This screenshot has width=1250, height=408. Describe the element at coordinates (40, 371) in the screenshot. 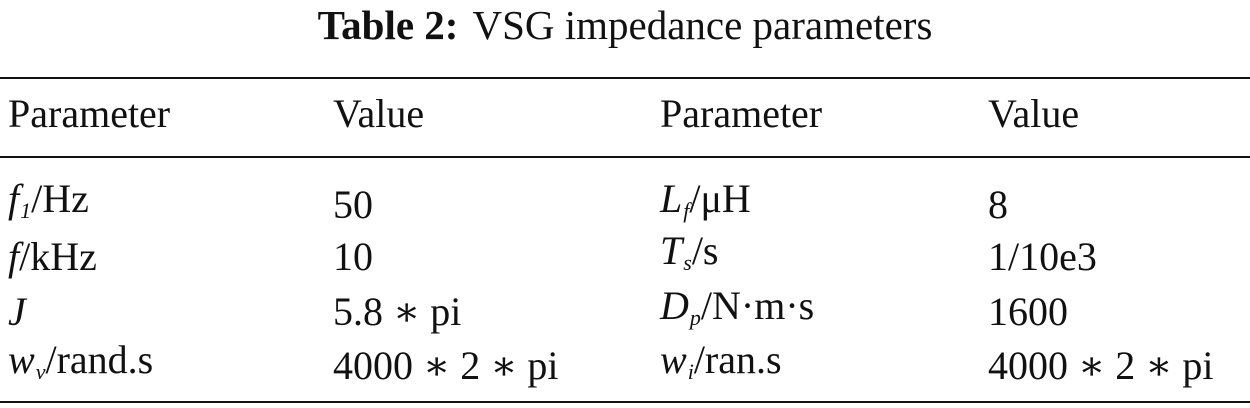

I see `subscript: v` at that location.